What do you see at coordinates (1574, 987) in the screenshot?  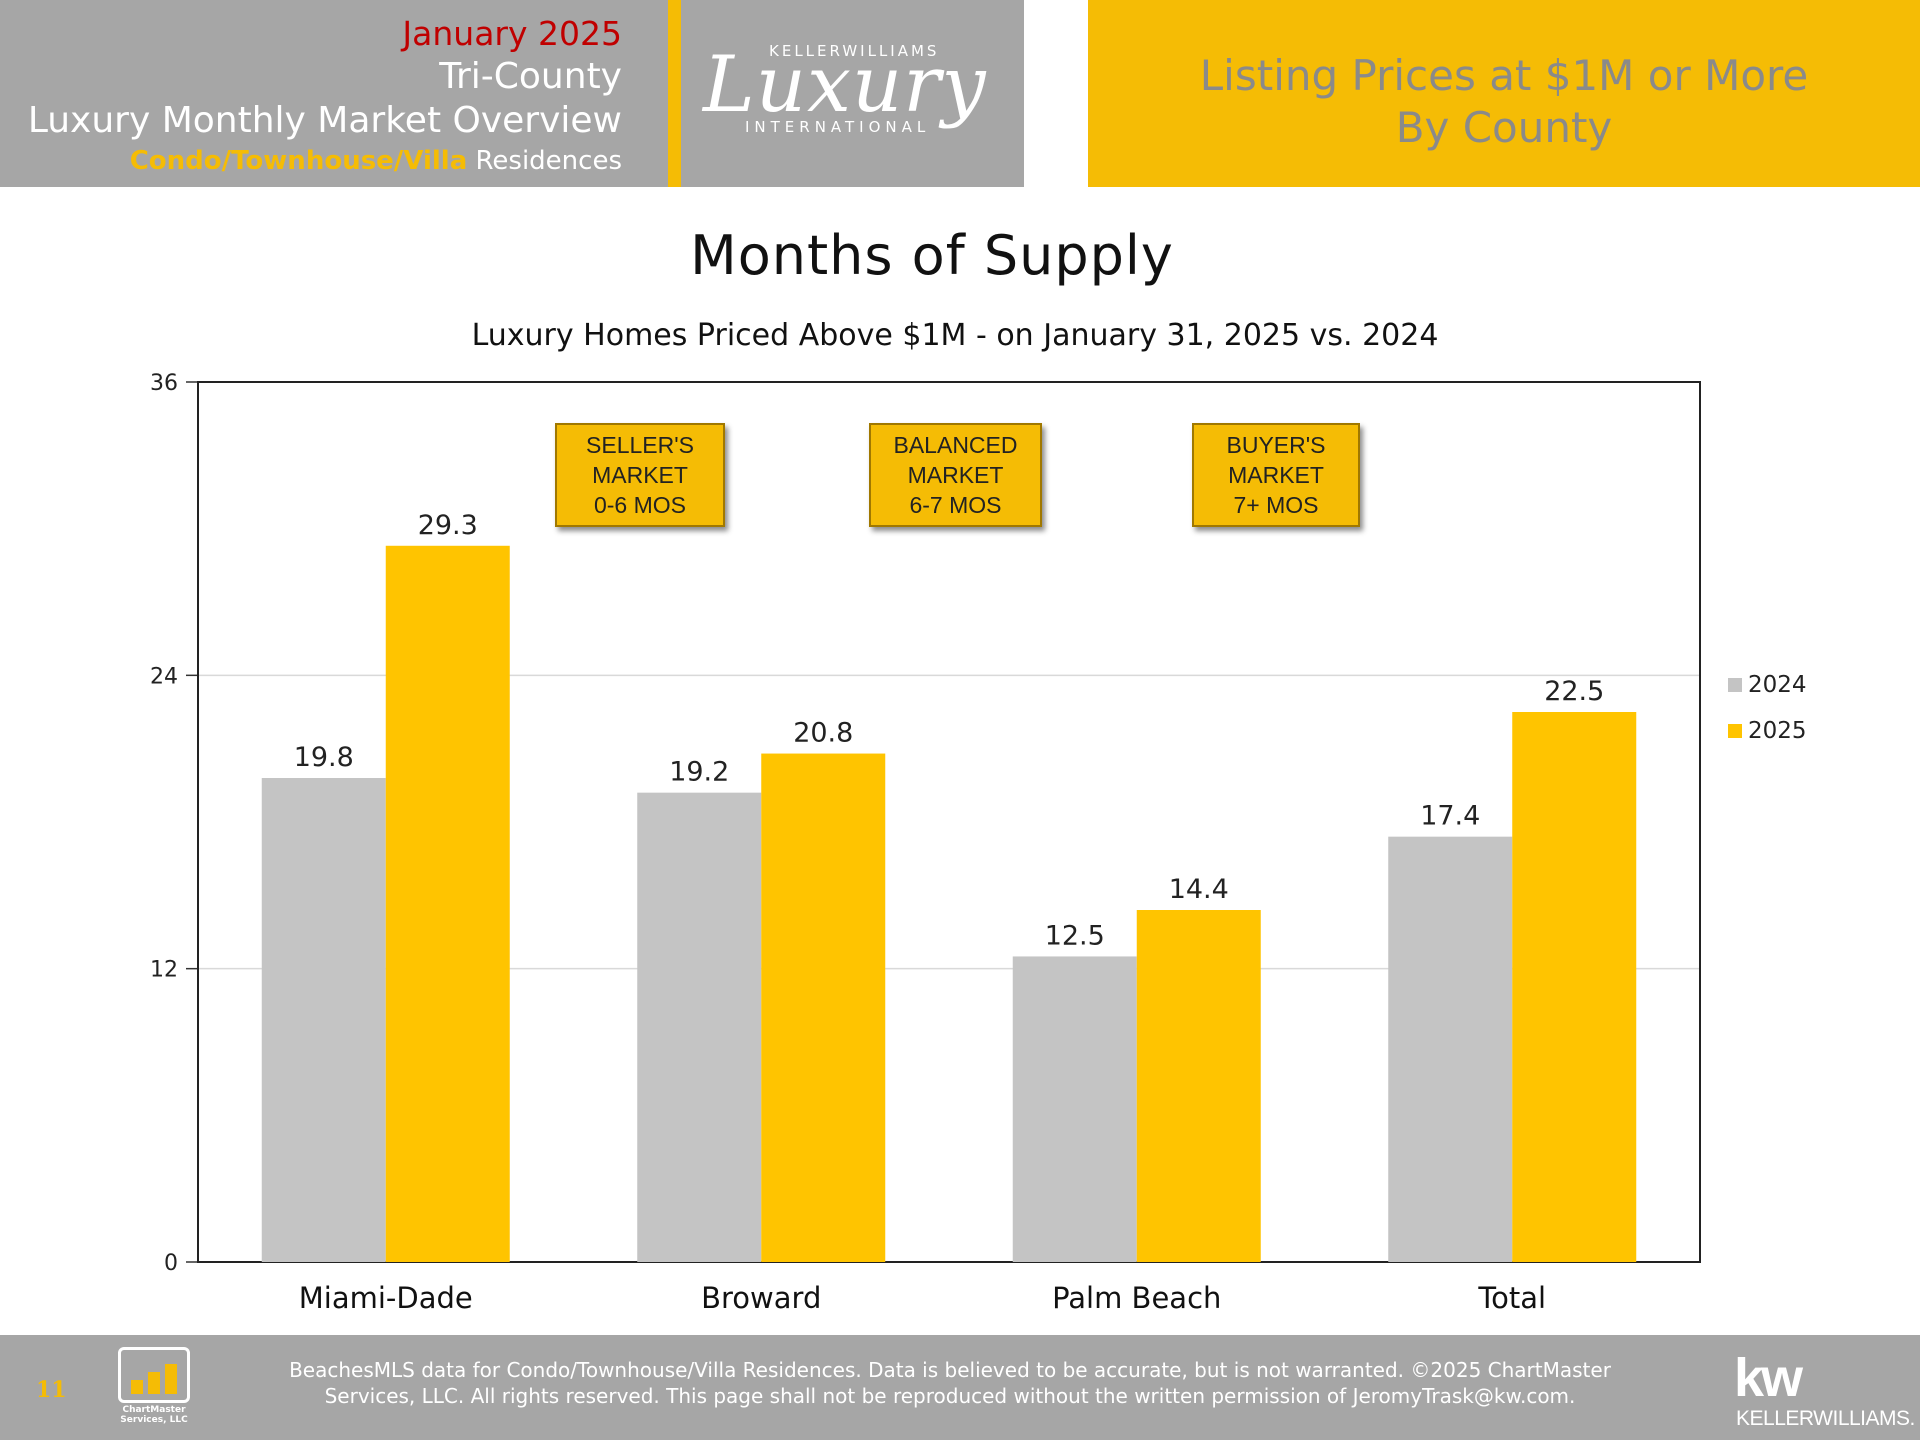 I see `bar-2025-total` at bounding box center [1574, 987].